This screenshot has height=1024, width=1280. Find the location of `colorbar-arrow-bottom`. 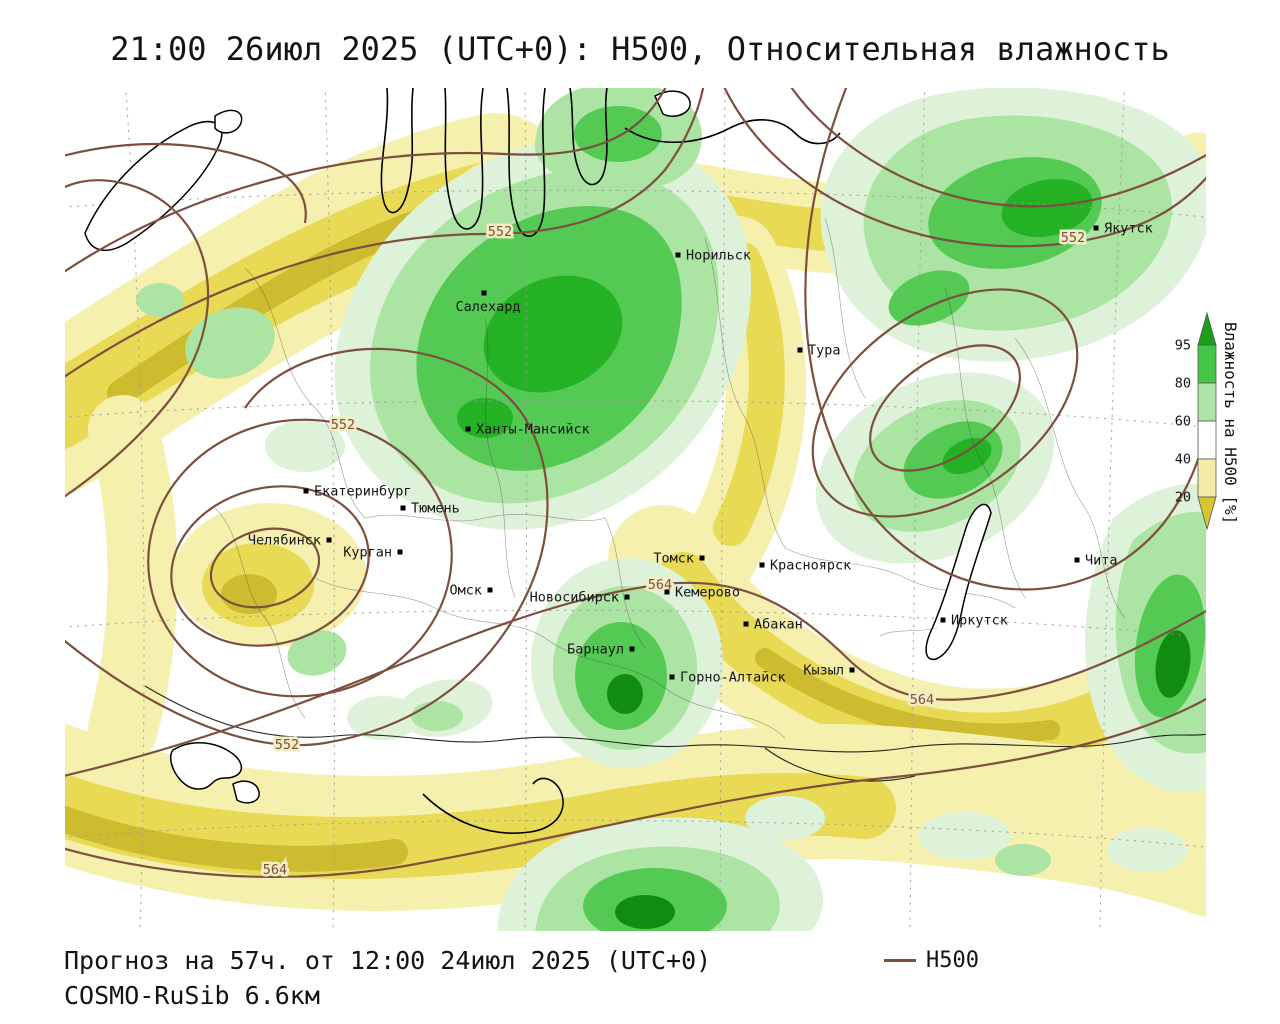

colorbar-arrow-bottom is located at coordinates (1207, 513).